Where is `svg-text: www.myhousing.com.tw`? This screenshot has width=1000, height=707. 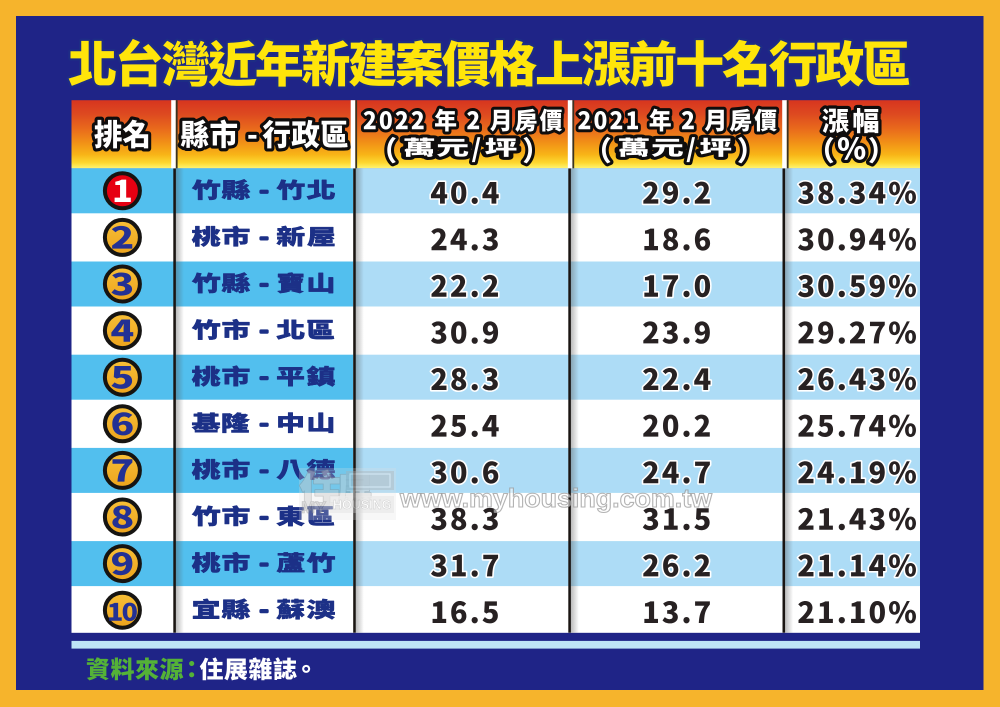 svg-text: www.myhousing.com.tw is located at coordinates (556, 498).